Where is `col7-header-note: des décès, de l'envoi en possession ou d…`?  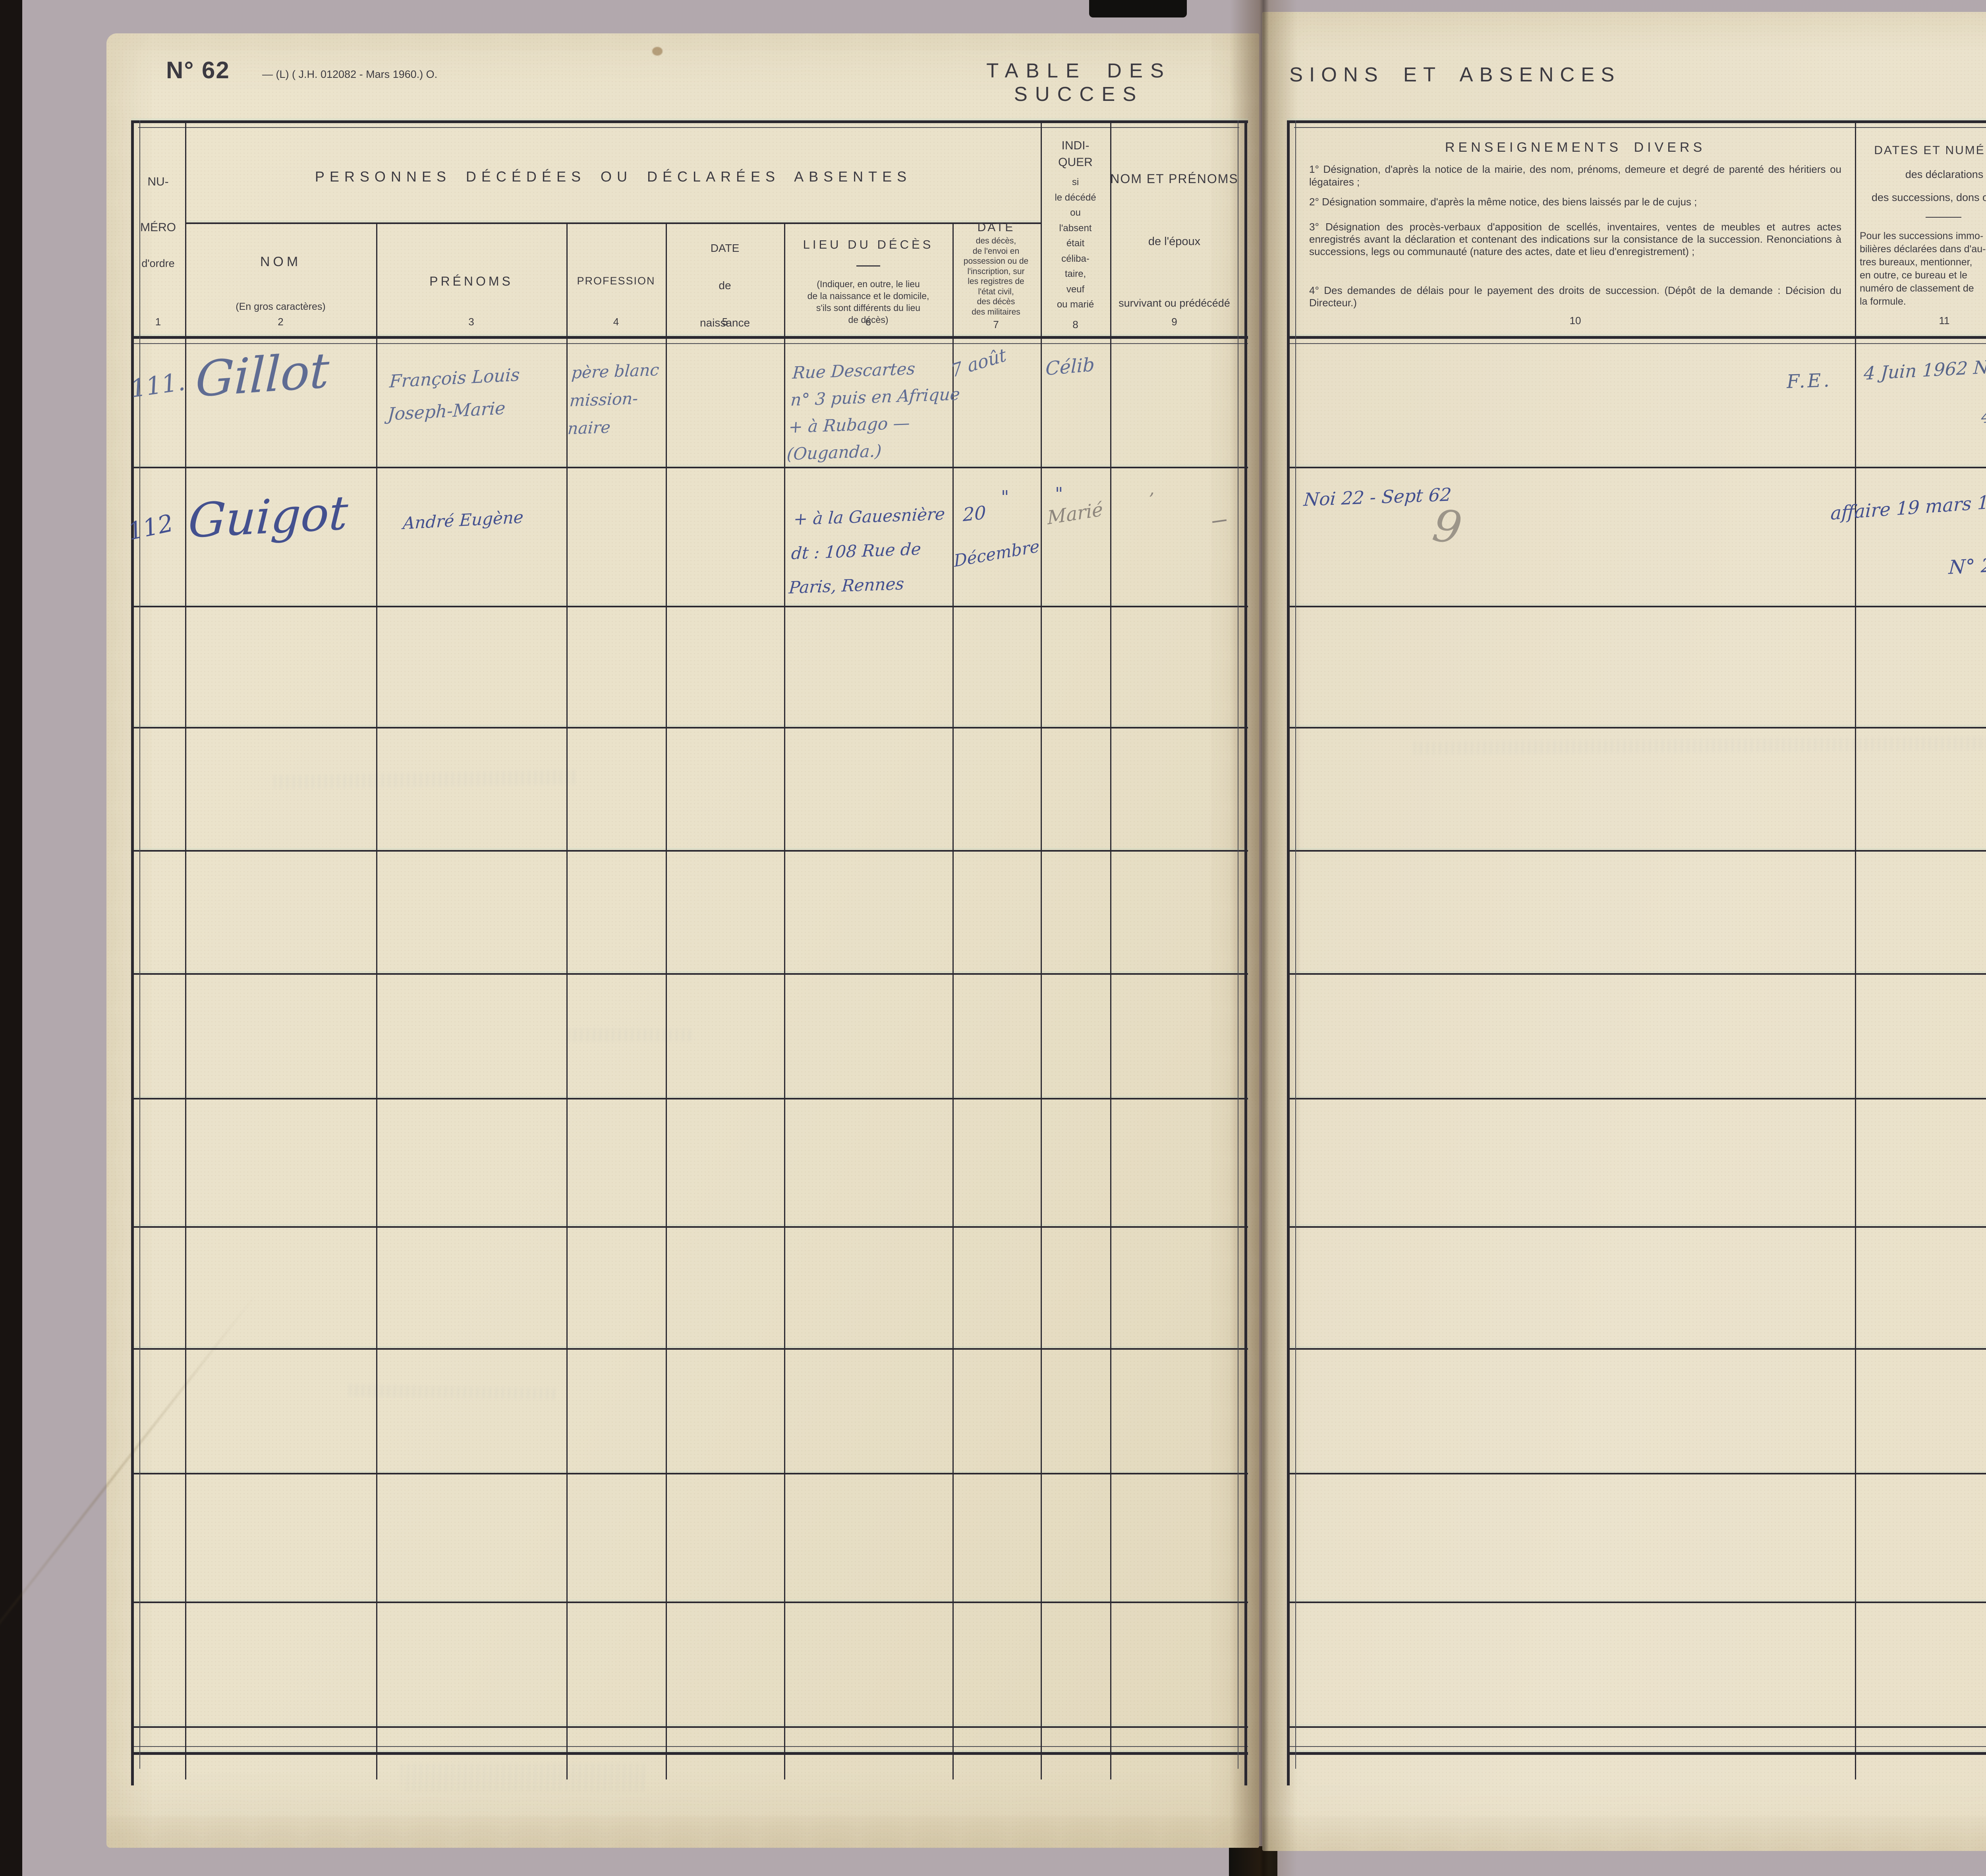
col7-header-note: des décès, de l'envoi en possession ou d… is located at coordinates (996, 276).